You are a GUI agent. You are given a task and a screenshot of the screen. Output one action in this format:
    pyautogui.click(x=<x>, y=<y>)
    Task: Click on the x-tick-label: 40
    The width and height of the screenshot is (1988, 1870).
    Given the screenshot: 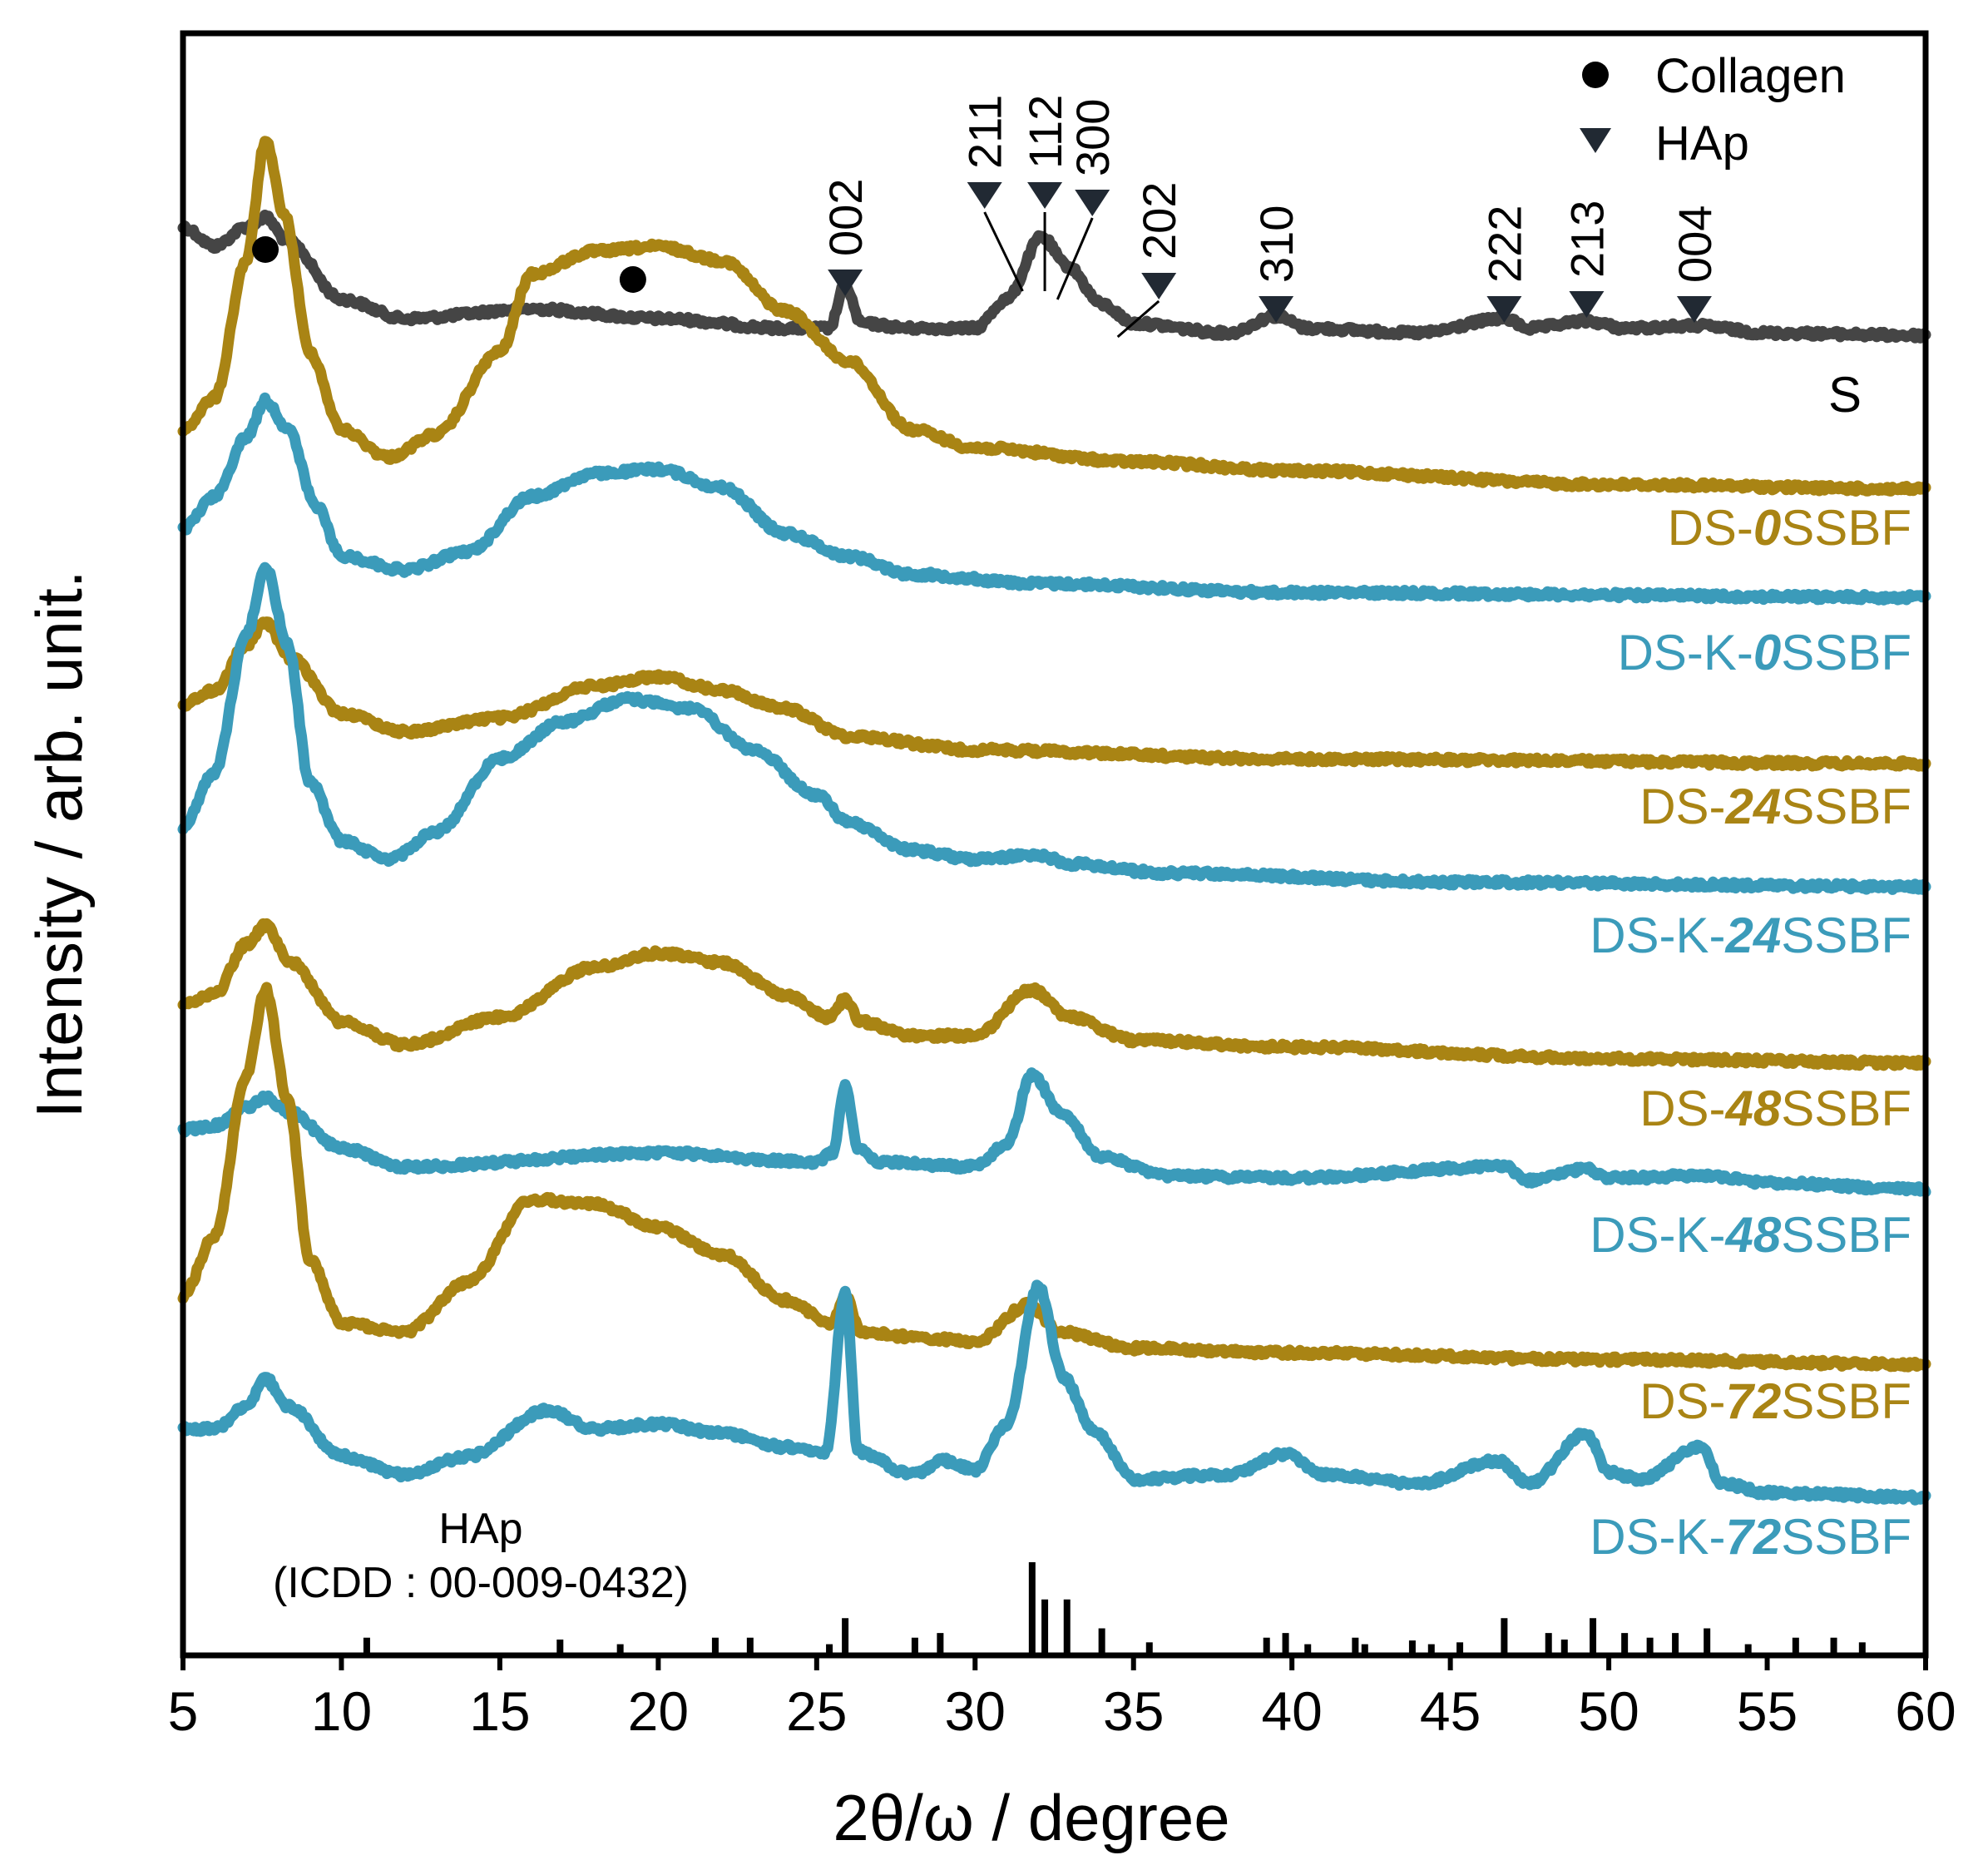 What is the action you would take?
    pyautogui.click(x=1292, y=1711)
    